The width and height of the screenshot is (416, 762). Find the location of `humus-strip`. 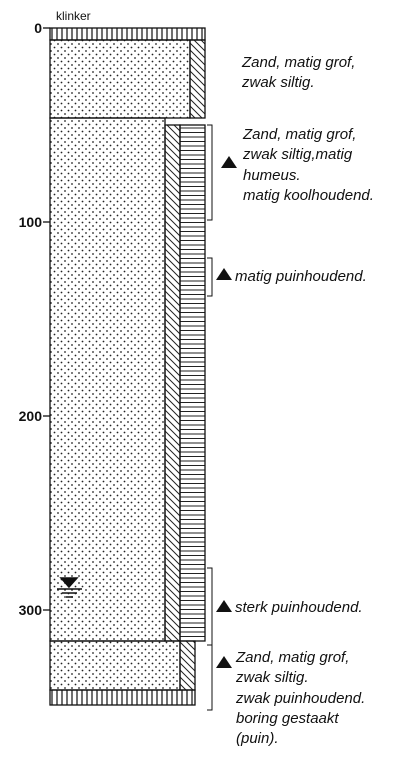

humus-strip is located at coordinates (192, 383).